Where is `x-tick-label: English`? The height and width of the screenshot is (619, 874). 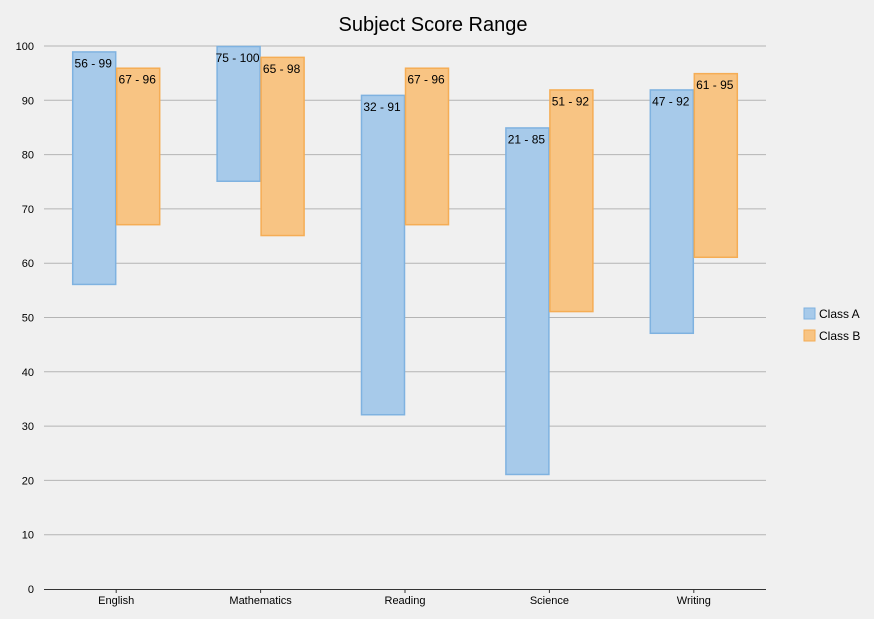
x-tick-label: English is located at coordinates (116, 601).